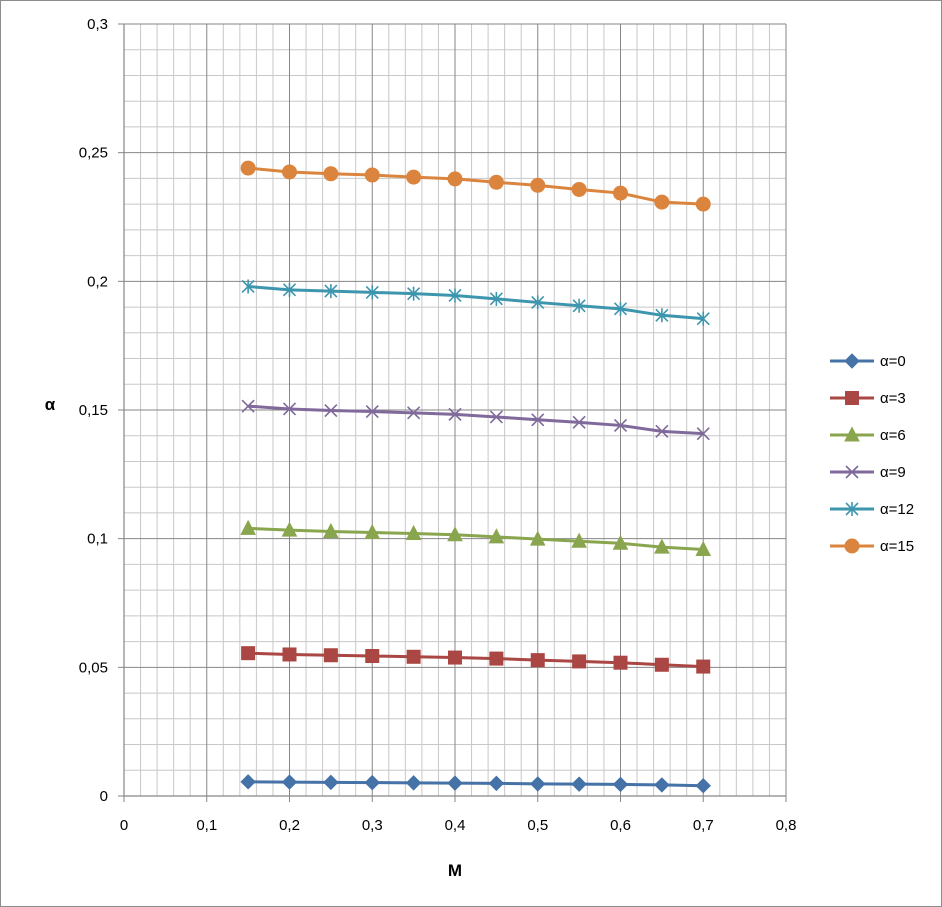 The width and height of the screenshot is (942, 907). What do you see at coordinates (620, 825) in the screenshot?
I see `x-tick-label: 0,6` at bounding box center [620, 825].